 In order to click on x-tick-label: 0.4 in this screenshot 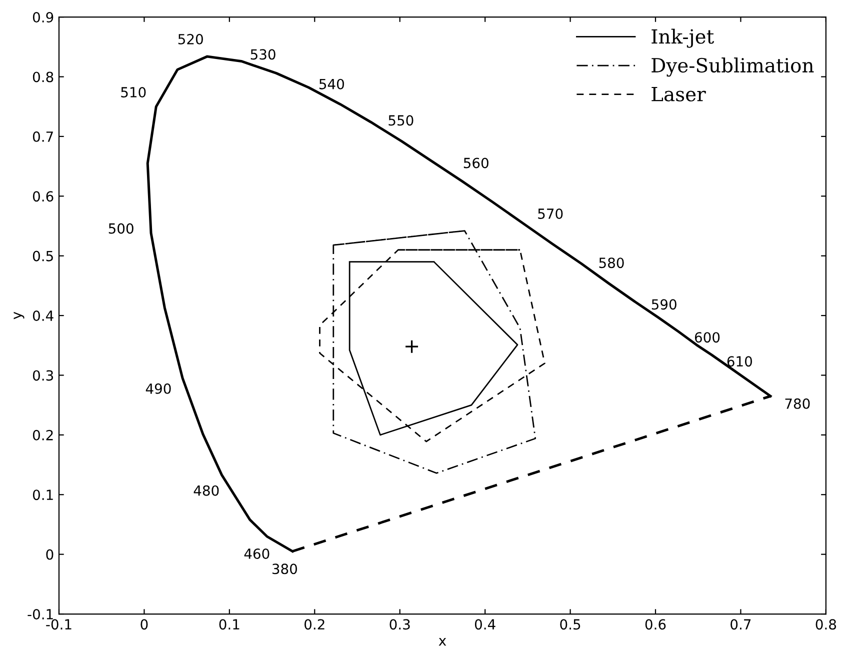, I will do `click(485, 624)`.